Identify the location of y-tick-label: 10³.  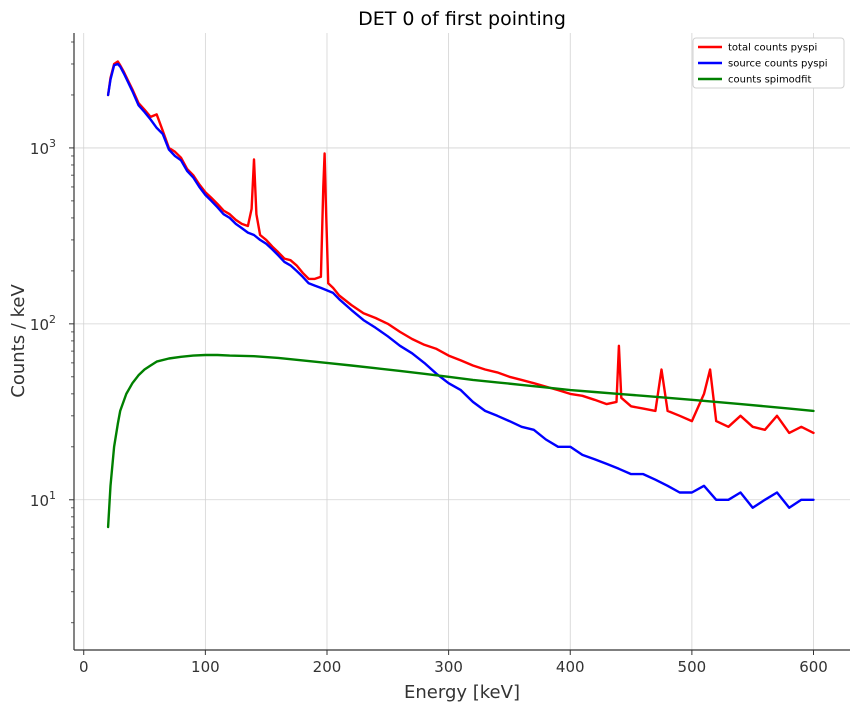
(43, 147).